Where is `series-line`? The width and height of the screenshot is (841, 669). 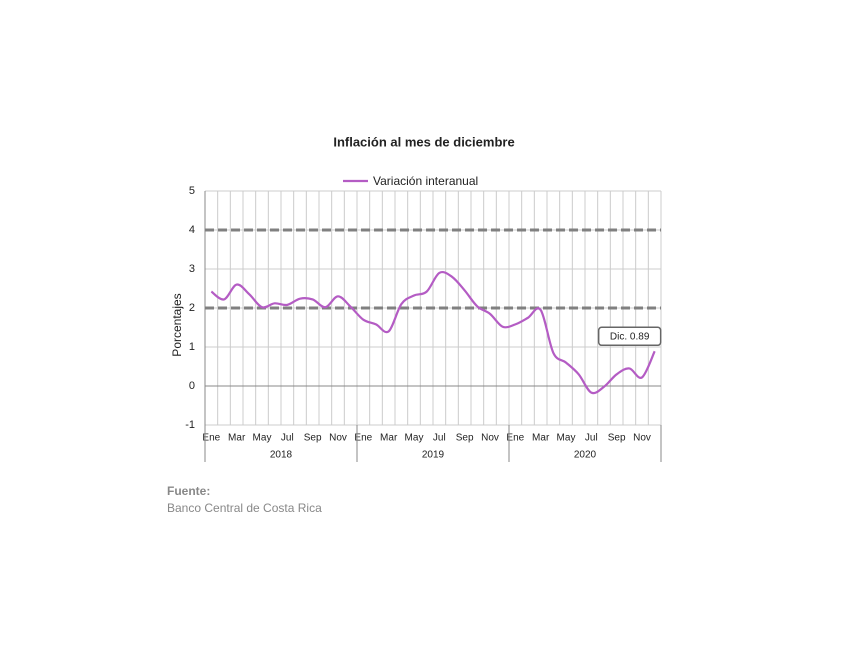
series-line is located at coordinates (433, 332).